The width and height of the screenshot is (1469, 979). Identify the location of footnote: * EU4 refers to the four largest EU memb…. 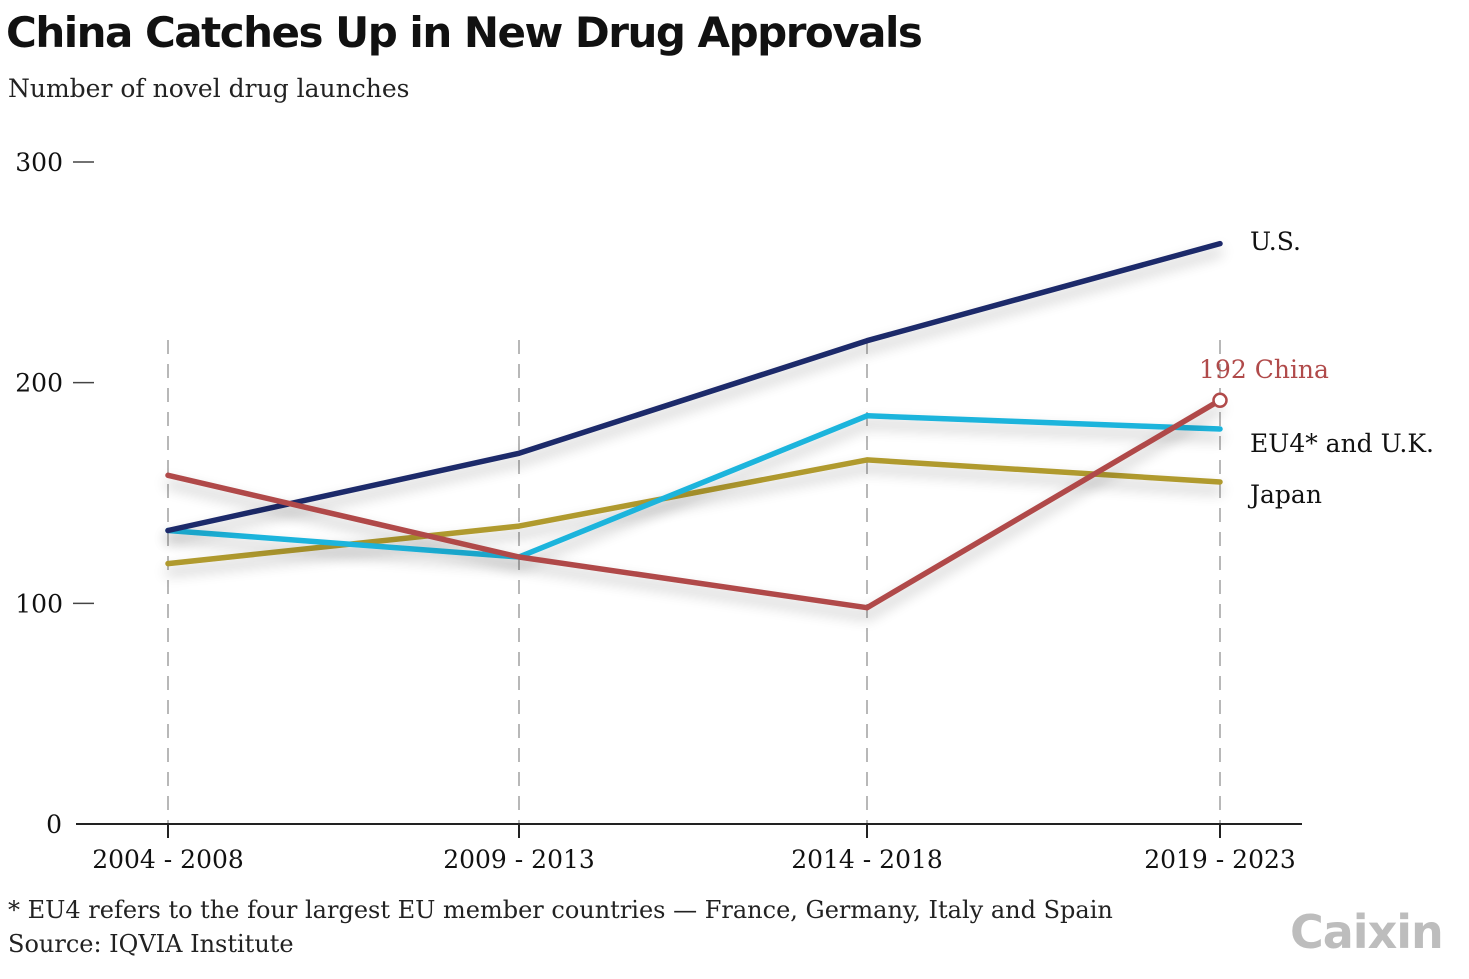
(560, 910).